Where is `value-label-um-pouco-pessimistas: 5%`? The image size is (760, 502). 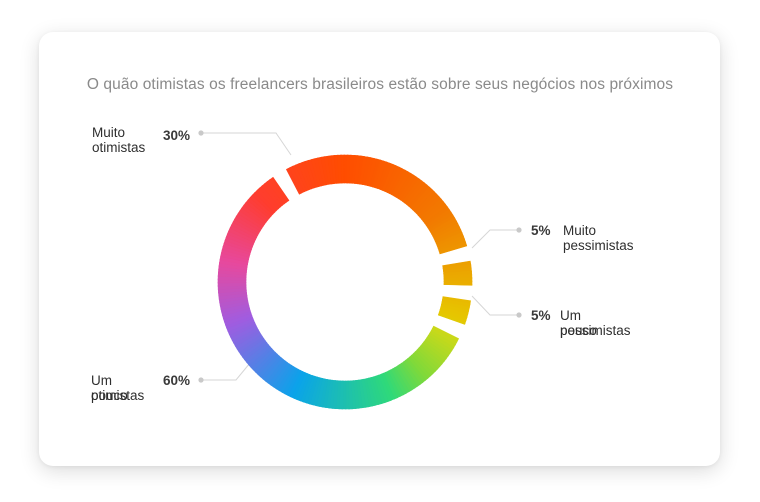
value-label-um-pouco-pessimistas: 5% is located at coordinates (541, 315).